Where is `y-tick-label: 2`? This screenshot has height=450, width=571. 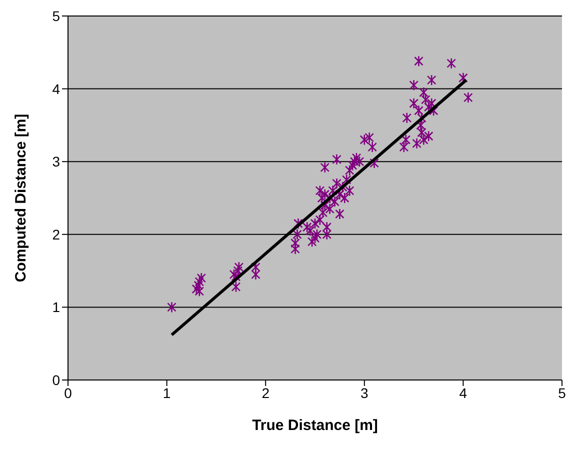 y-tick-label: 2 is located at coordinates (56, 234).